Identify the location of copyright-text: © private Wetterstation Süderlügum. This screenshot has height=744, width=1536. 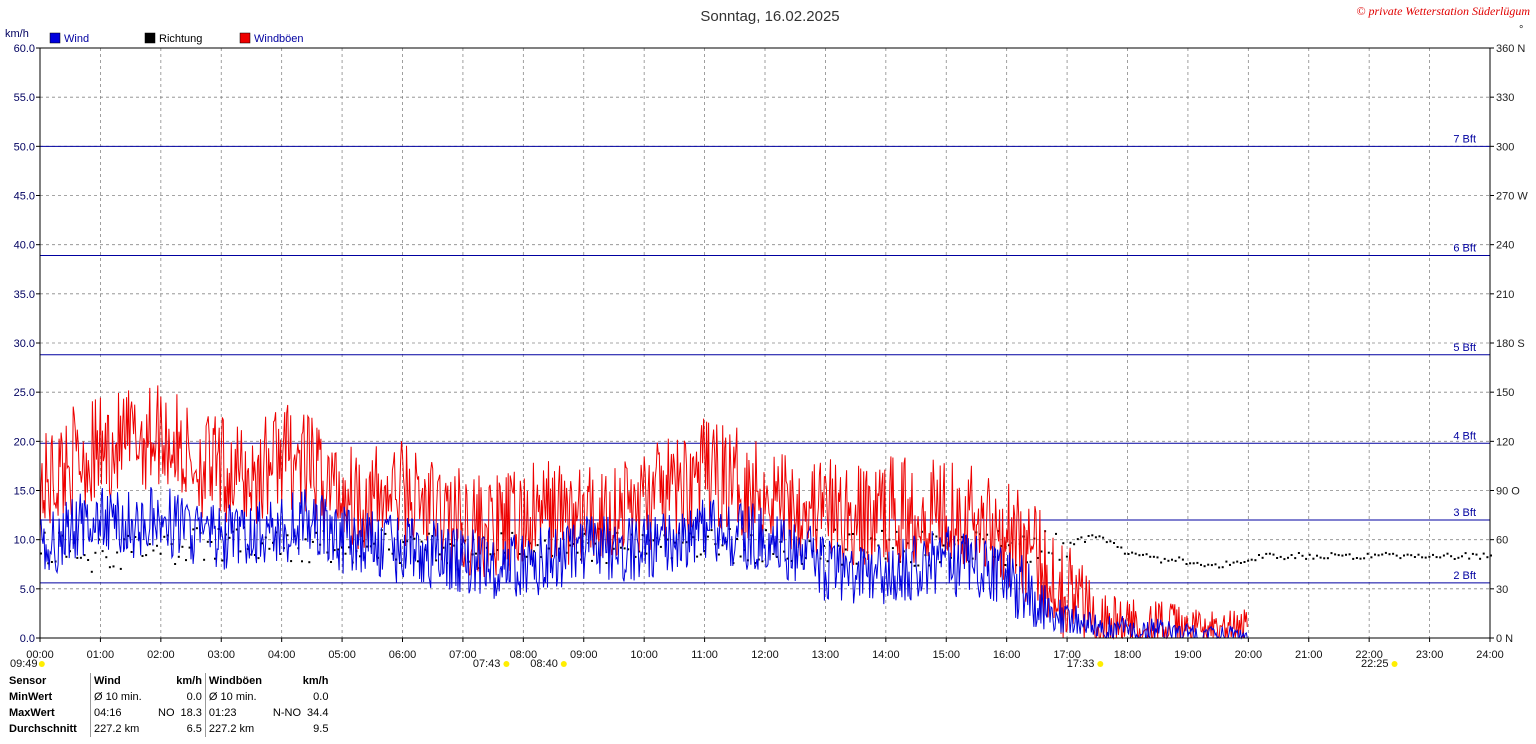
(1443, 11).